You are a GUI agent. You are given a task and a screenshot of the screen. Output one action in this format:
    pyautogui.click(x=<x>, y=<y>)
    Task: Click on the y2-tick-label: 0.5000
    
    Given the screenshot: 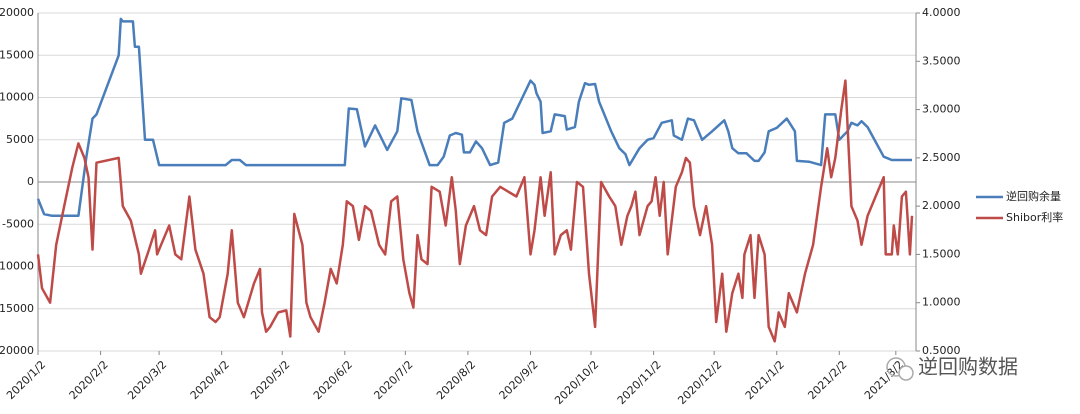 What is the action you would take?
    pyautogui.click(x=941, y=350)
    